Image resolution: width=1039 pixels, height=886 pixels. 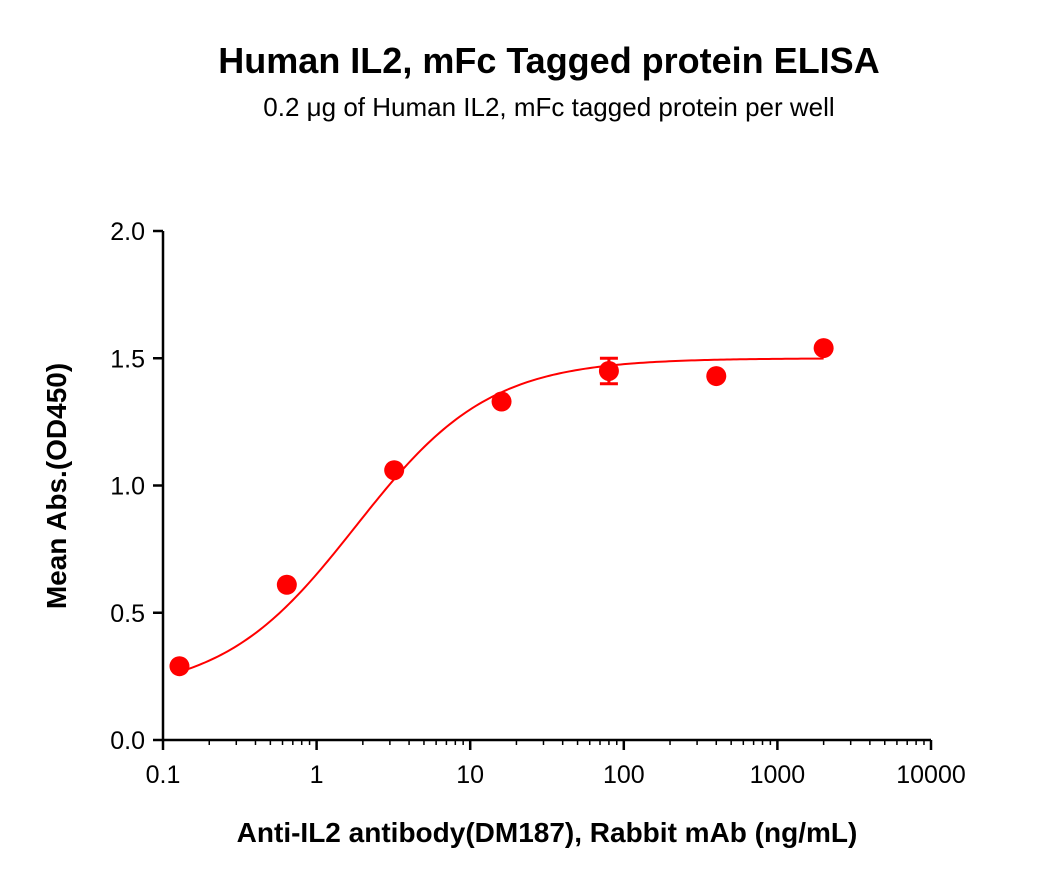 I want to click on y-tick-label: 1.0, so click(x=127, y=487).